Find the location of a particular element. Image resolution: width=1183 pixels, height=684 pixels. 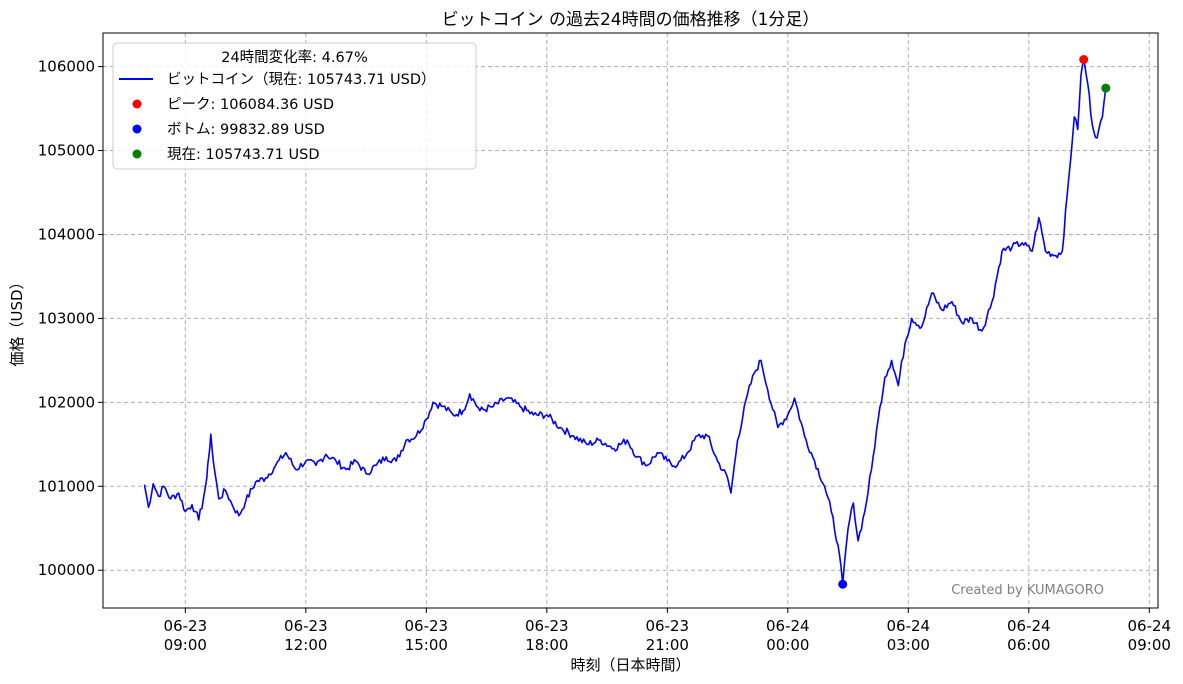

x-tick-label: 06:00 is located at coordinates (1028, 645).